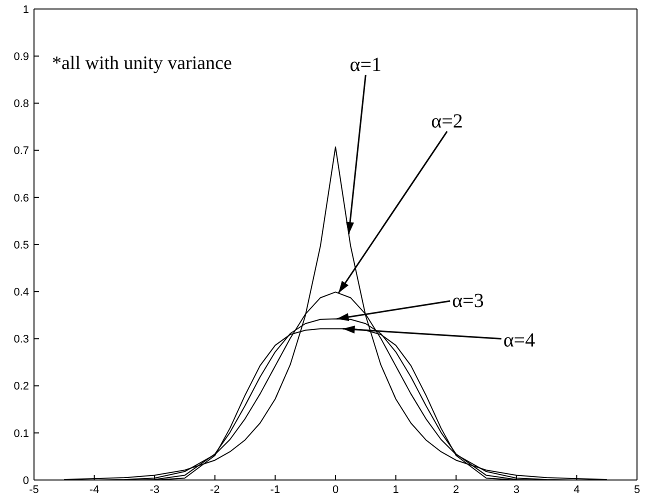 The image size is (652, 504). Describe the element at coordinates (21, 386) in the screenshot. I see `y-tick-label: 0.2` at that location.